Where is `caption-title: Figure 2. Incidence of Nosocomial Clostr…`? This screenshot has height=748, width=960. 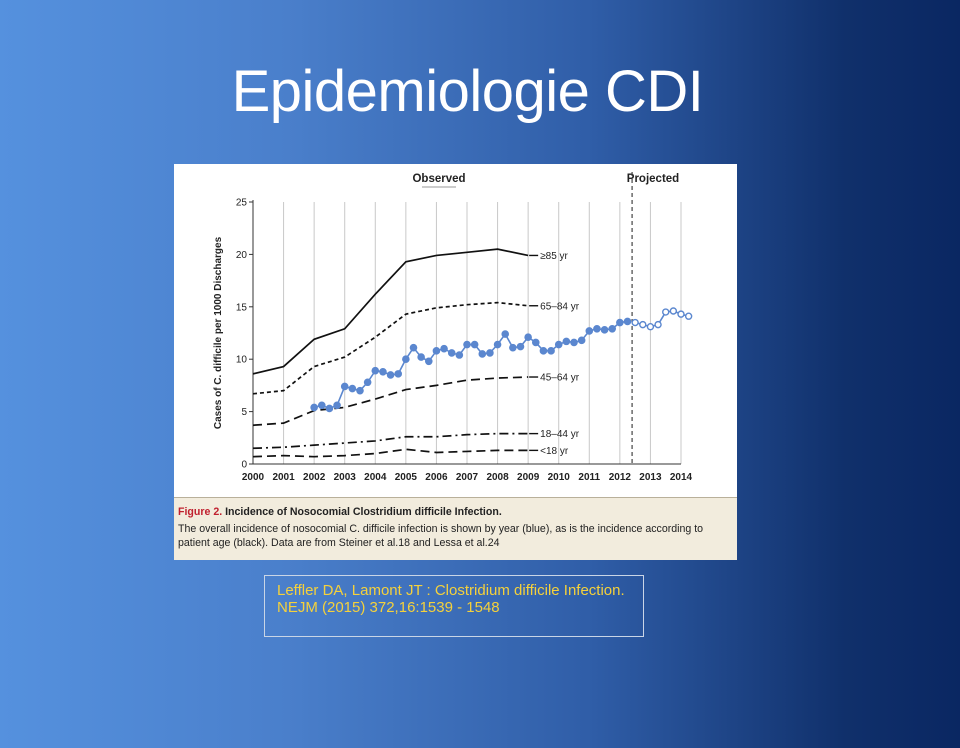 caption-title: Figure 2. Incidence of Nosocomial Clostr… is located at coordinates (340, 512).